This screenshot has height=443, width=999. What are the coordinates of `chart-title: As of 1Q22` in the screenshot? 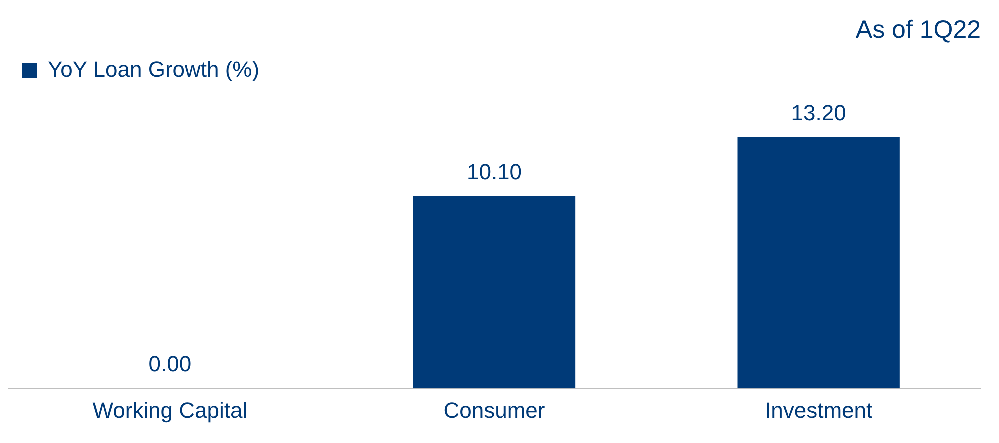 It's located at (918, 30).